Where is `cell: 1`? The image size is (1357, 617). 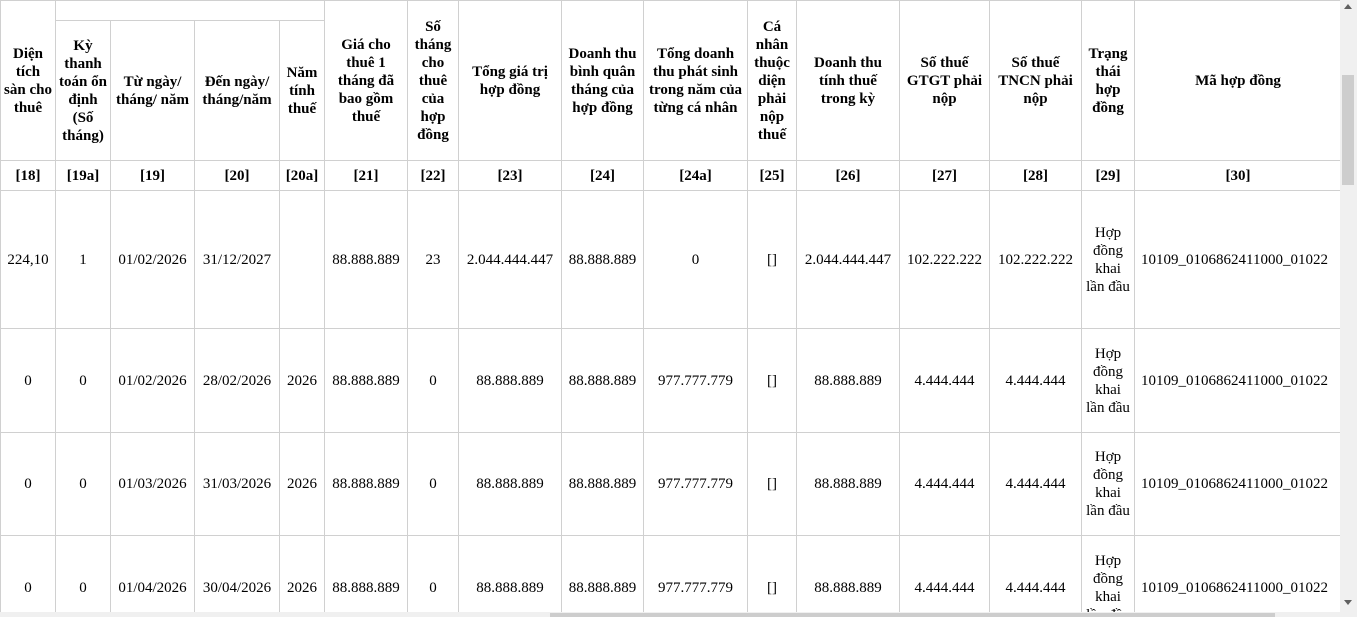 cell: 1 is located at coordinates (83, 259).